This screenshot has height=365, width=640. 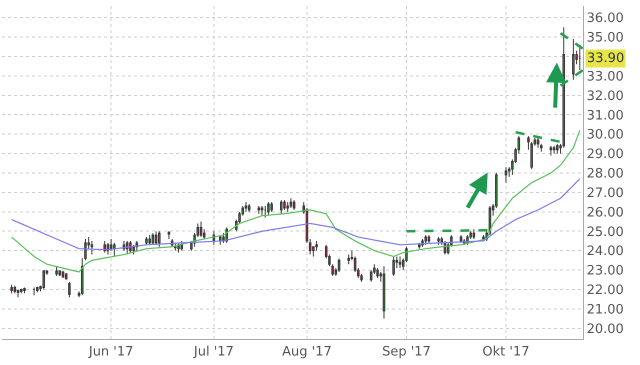 What do you see at coordinates (605, 329) in the screenshot?
I see `y-tick-label: 20.00` at bounding box center [605, 329].